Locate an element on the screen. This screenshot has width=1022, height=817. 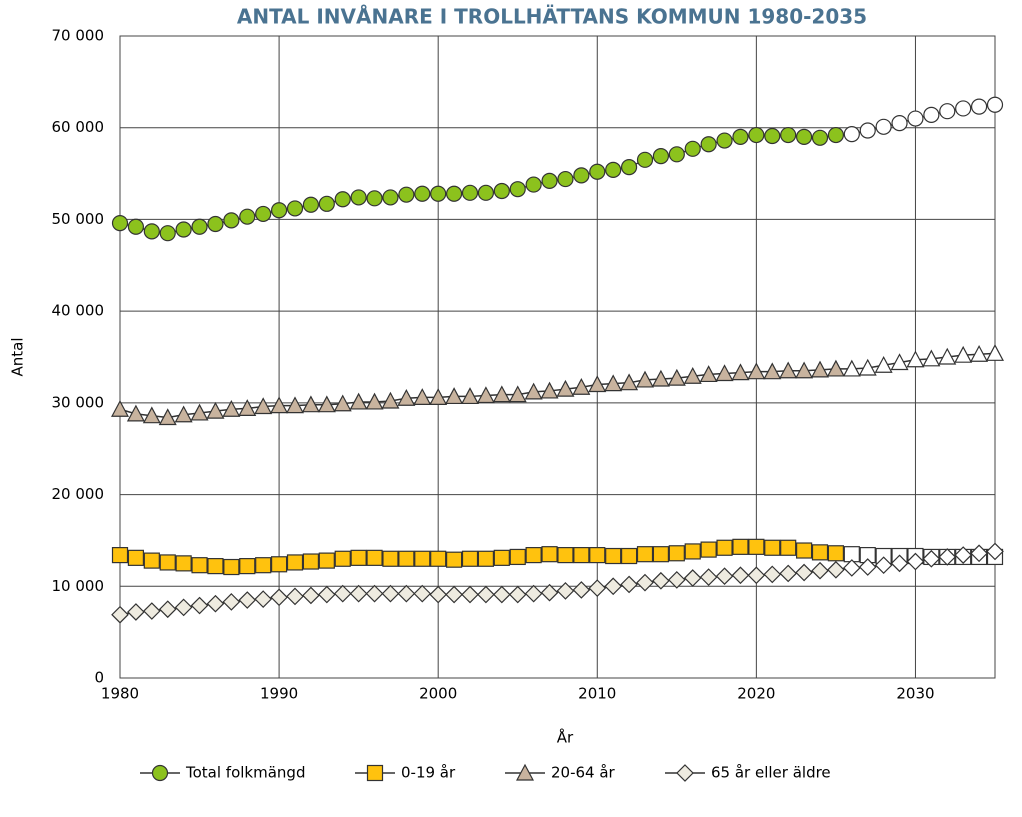
legend-label: Total folkmängd is located at coordinates (245, 773).